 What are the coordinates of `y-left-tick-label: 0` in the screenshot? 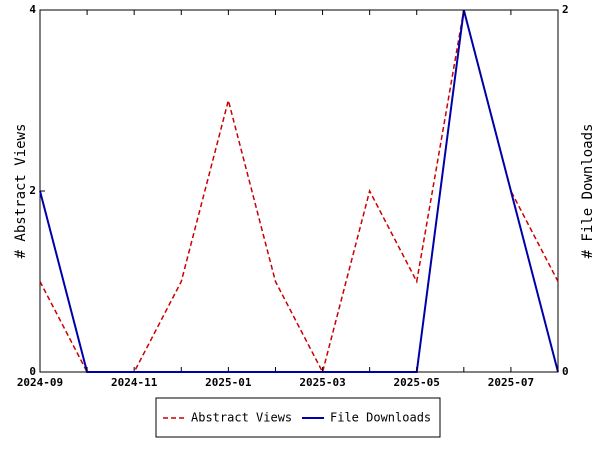 It's located at (32, 371).